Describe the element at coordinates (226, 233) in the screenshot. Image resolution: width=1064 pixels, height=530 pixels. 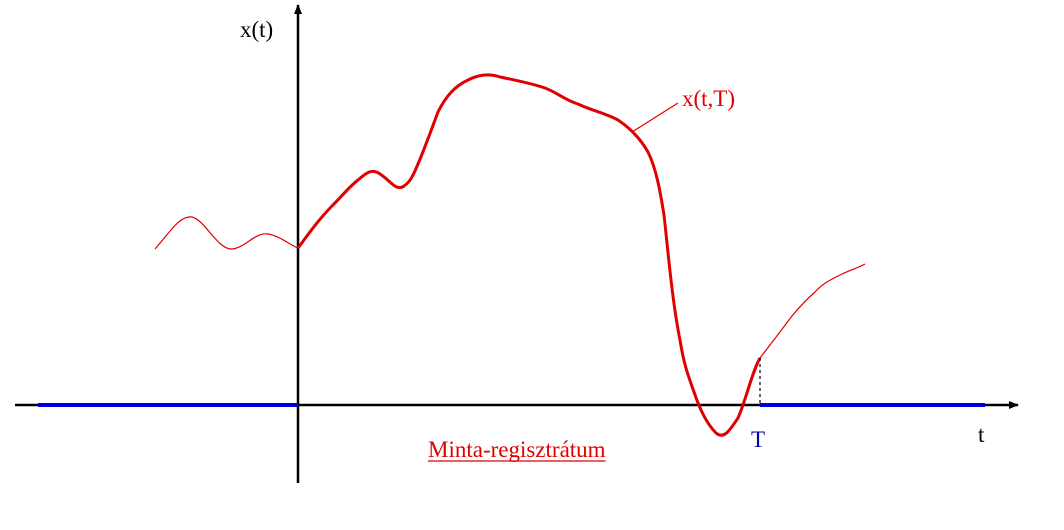
I see `signal-before` at that location.